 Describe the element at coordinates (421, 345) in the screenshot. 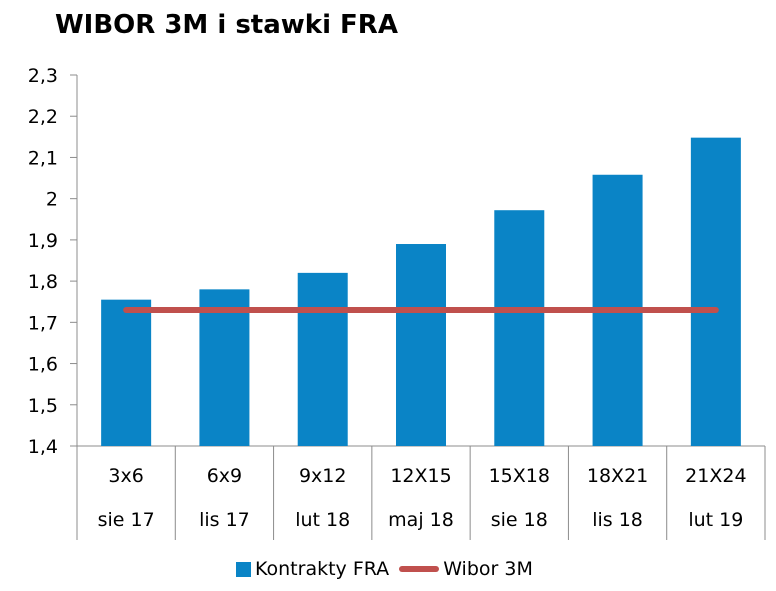

I see `bar-12X15` at that location.